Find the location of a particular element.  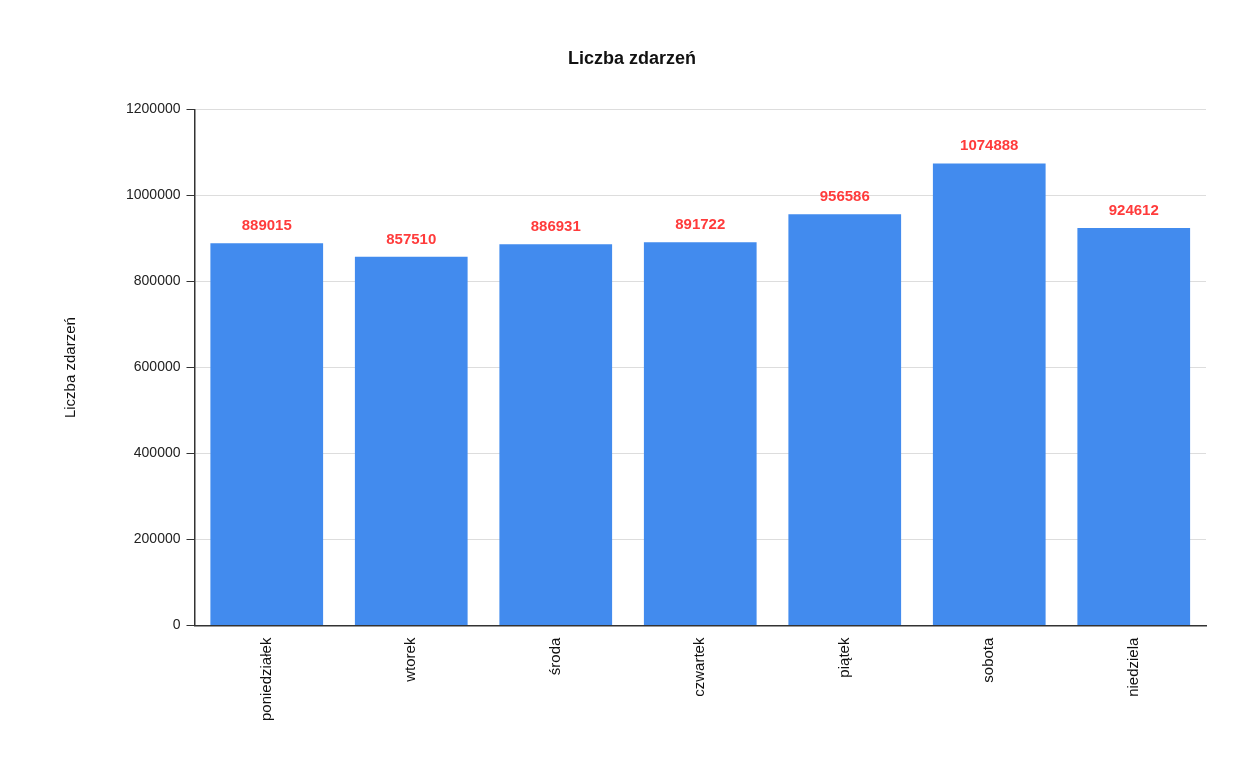

x-tick-label: środa is located at coordinates (554, 656).